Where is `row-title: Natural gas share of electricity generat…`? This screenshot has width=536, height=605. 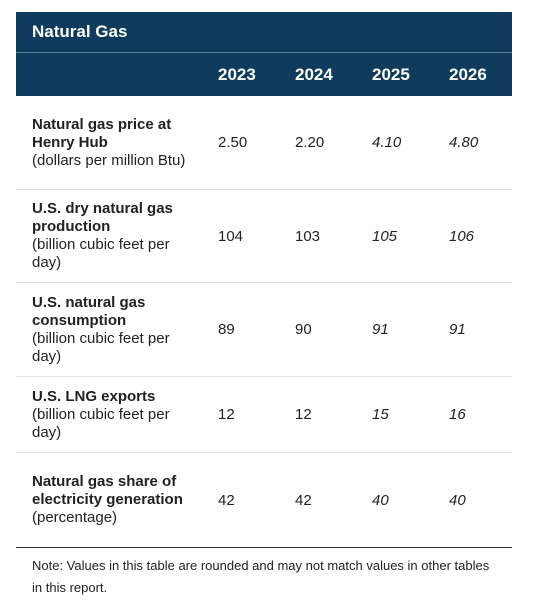
row-title: Natural gas share of electricity generat… is located at coordinates (107, 490).